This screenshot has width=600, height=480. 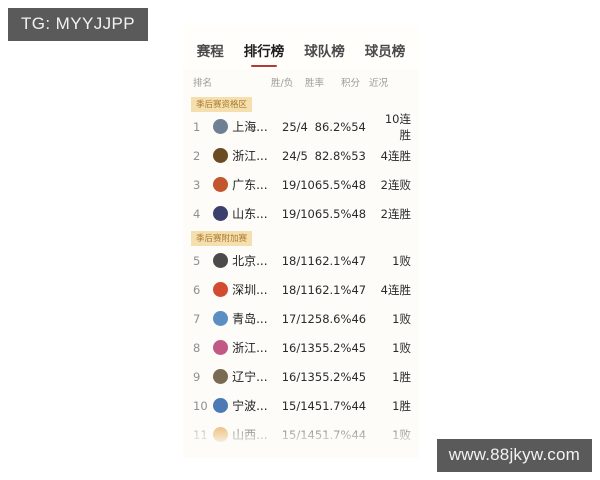 I want to click on table-row: 11 山西... 15/14 51.7% 44 1败, so click(x=301, y=434).